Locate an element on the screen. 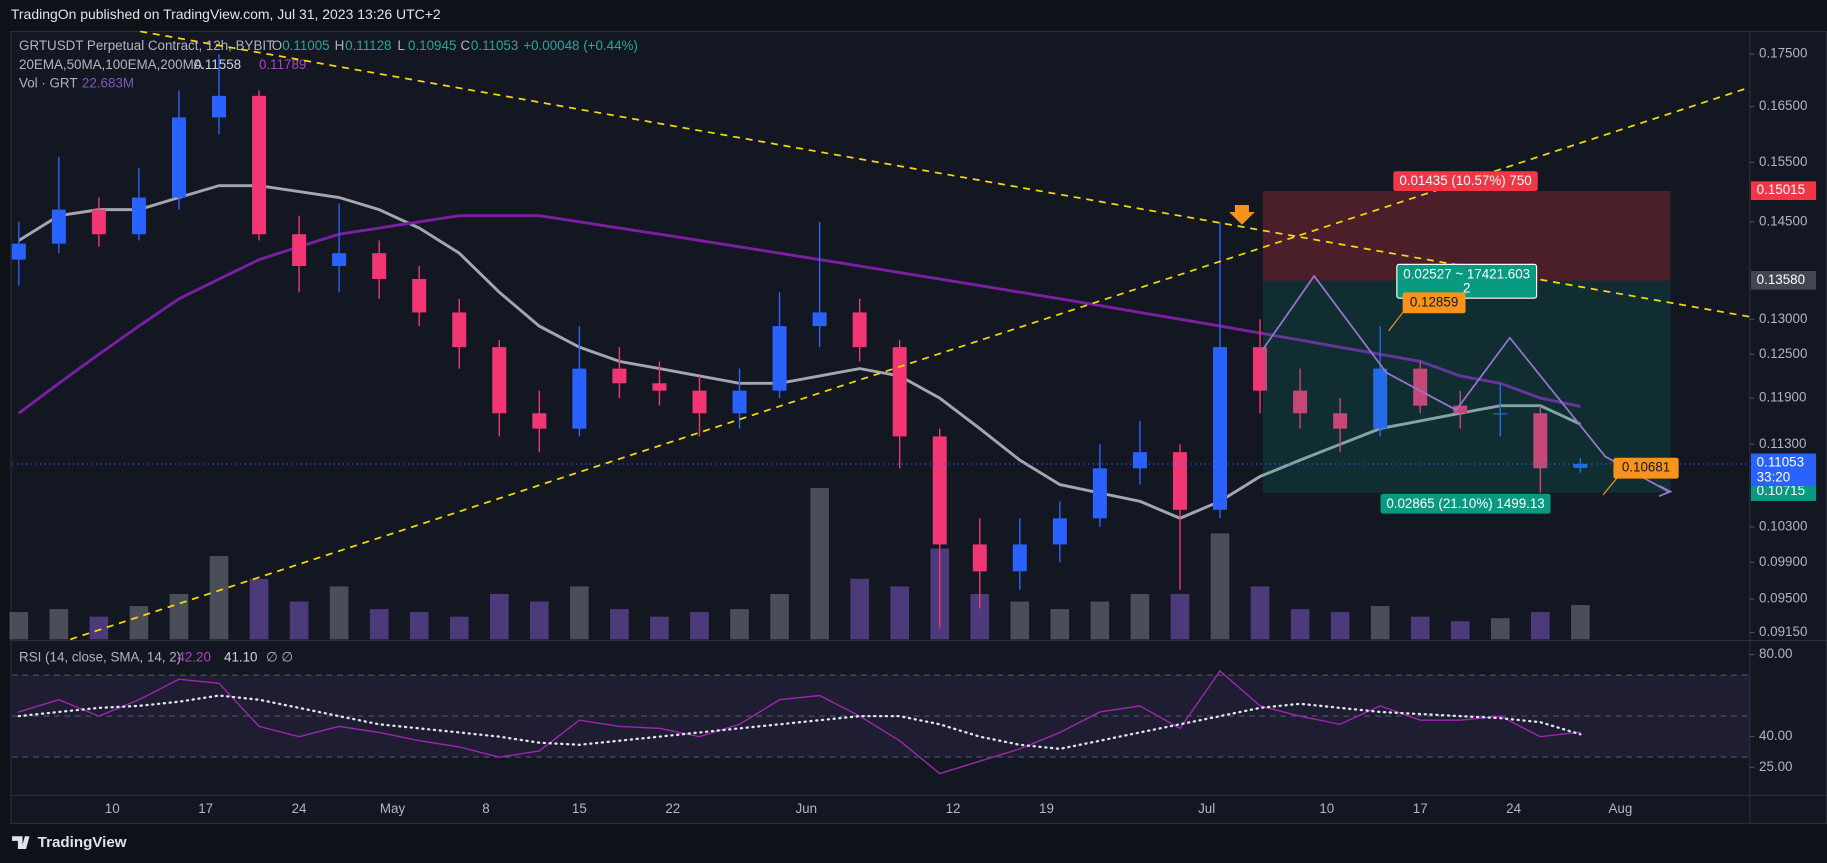 Image resolution: width=1827 pixels, height=863 pixels. price-label: 0.15015 is located at coordinates (1781, 189).